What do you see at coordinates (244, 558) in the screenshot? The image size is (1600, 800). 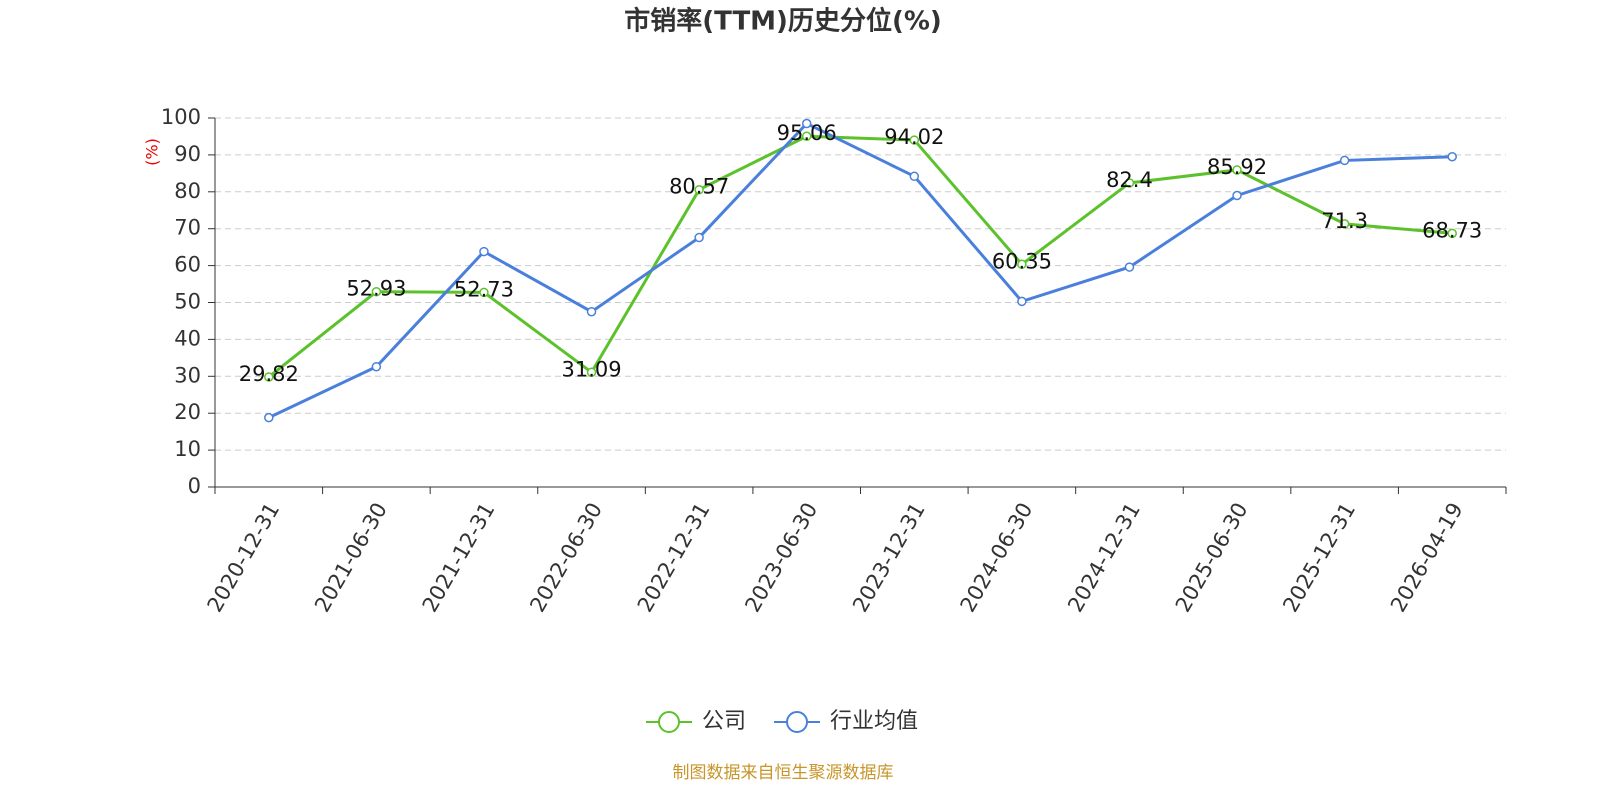 I see `x-tick-label: 2020-12-31` at bounding box center [244, 558].